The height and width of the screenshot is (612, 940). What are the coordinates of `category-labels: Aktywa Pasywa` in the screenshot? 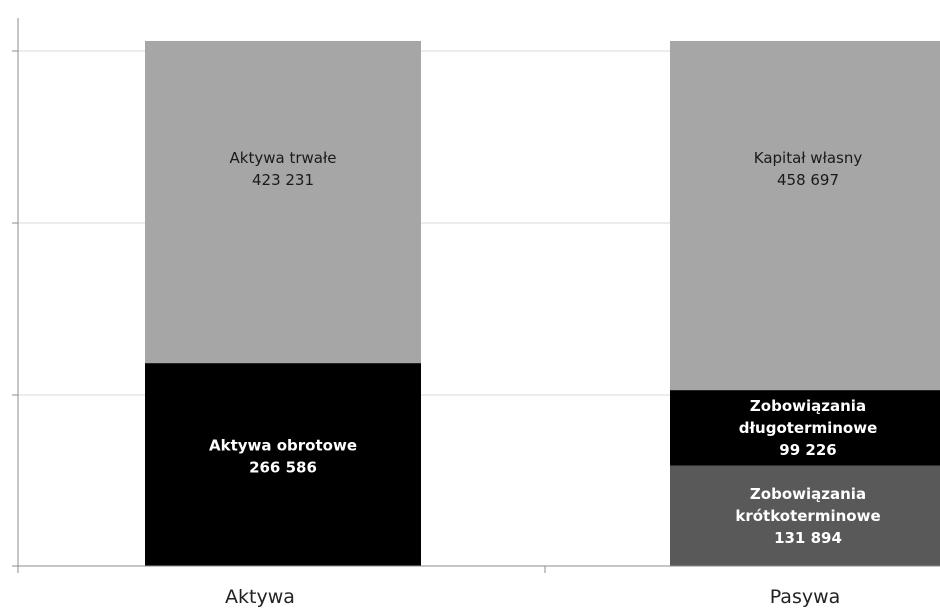 It's located at (532, 597).